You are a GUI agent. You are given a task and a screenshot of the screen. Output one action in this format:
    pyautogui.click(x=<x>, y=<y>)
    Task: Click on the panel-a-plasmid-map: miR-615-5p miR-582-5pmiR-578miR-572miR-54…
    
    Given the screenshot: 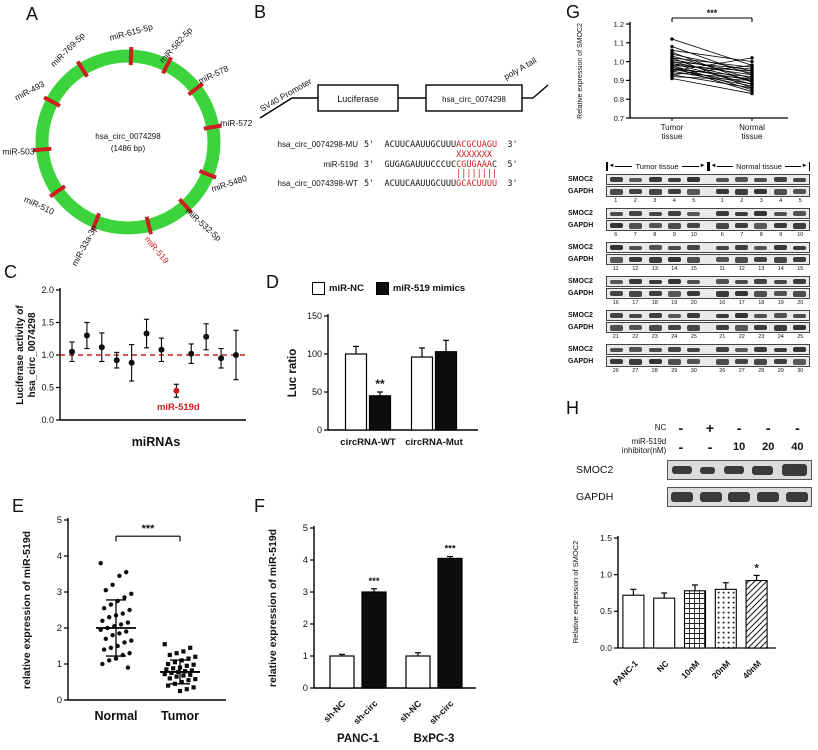 What is the action you would take?
    pyautogui.click(x=127, y=145)
    